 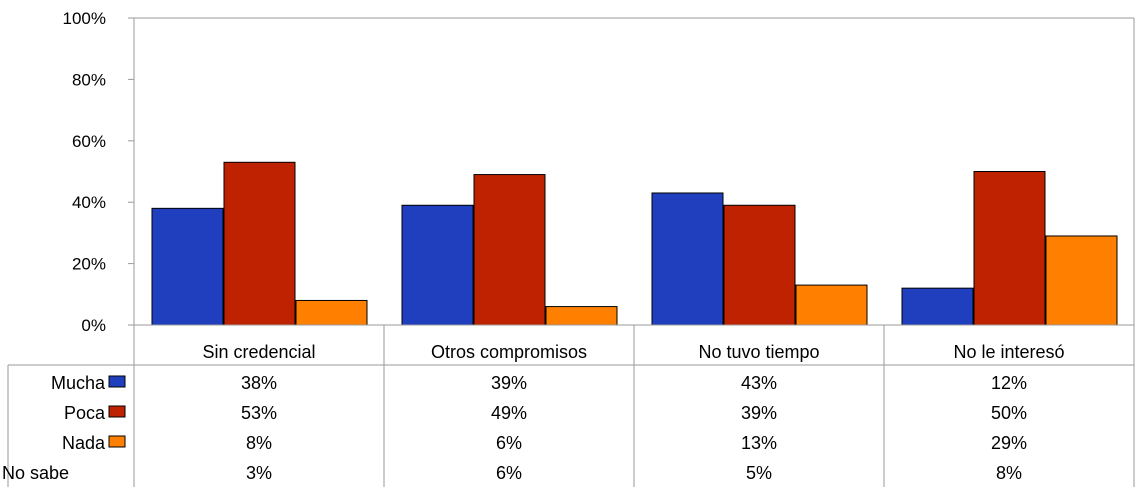 What do you see at coordinates (35, 473) in the screenshot?
I see `row-label-no-sabe: No sabe` at bounding box center [35, 473].